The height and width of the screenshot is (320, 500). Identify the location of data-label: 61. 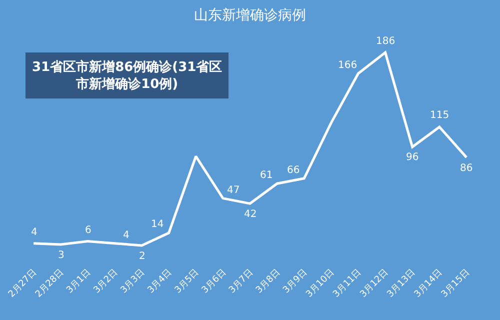
(266, 175).